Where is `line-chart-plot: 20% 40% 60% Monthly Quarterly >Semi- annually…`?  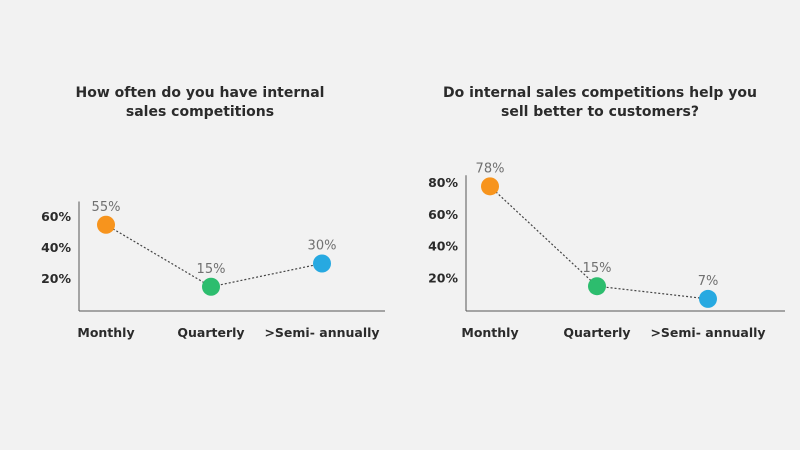 line-chart-plot: 20% 40% 60% Monthly Quarterly >Semi- annually… is located at coordinates (213, 270).